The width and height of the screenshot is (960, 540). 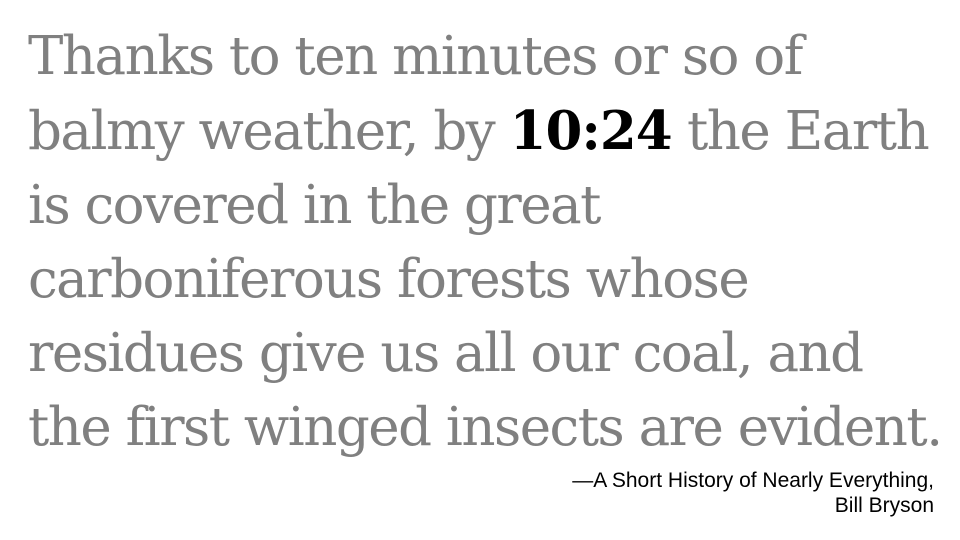 What do you see at coordinates (591, 131) in the screenshot?
I see `quote-time: 10:24` at bounding box center [591, 131].